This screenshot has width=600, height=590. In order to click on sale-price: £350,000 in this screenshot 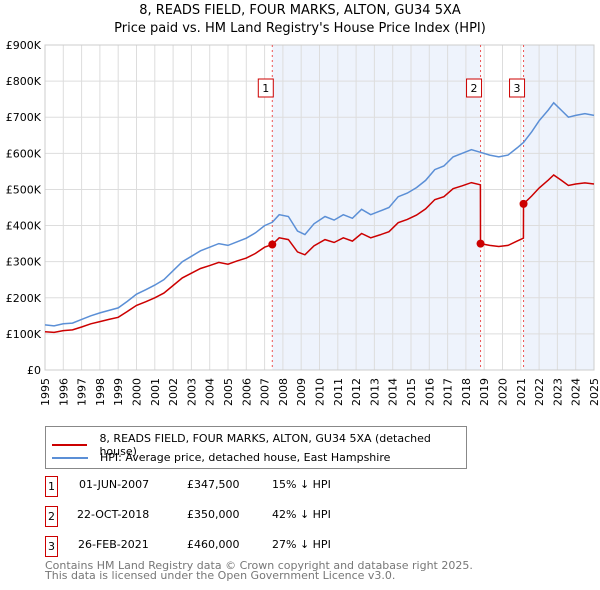, I will do `click(213, 514)`.